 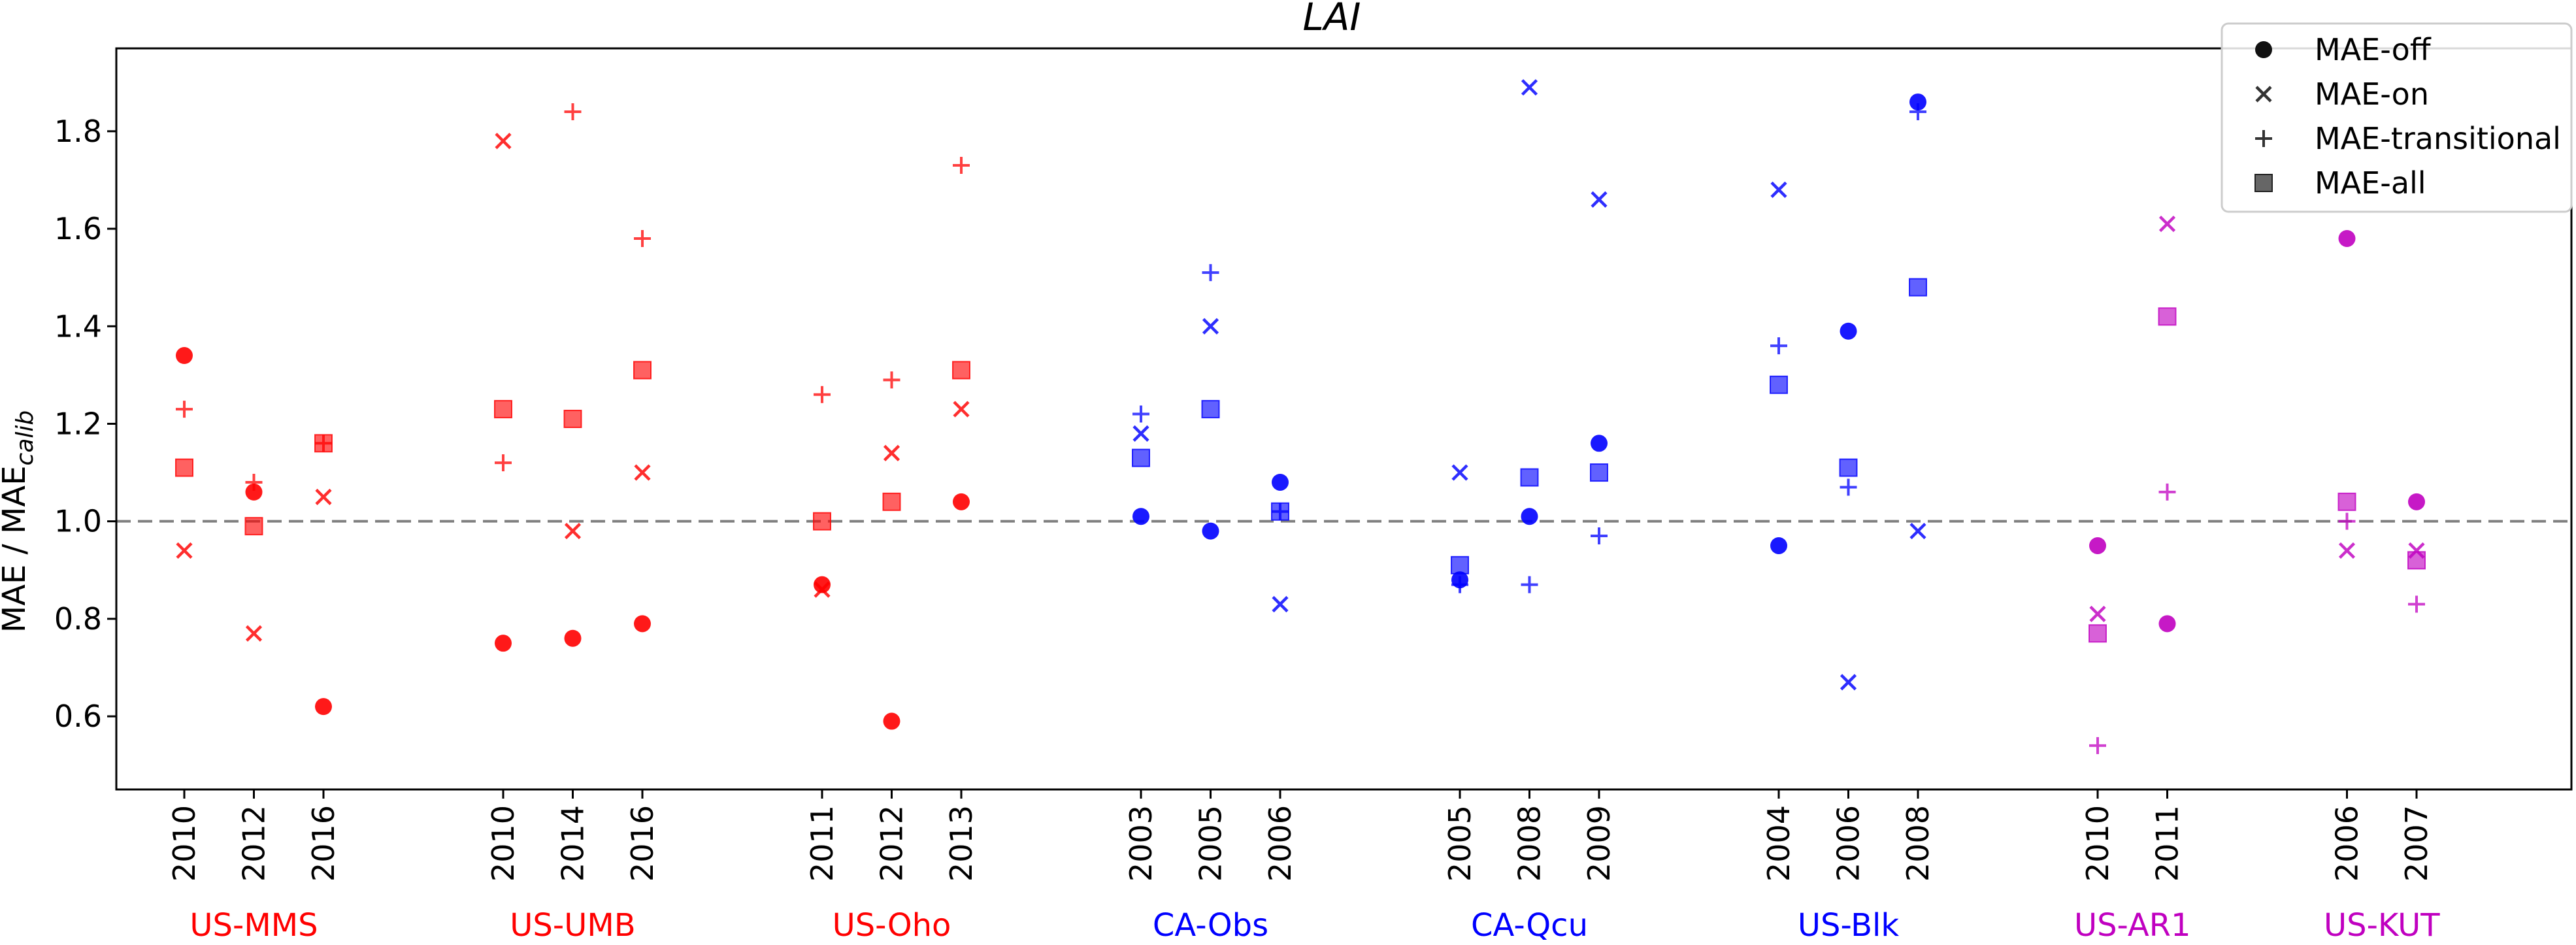 What do you see at coordinates (2263, 49) in the screenshot?
I see `legend-circle-icon` at bounding box center [2263, 49].